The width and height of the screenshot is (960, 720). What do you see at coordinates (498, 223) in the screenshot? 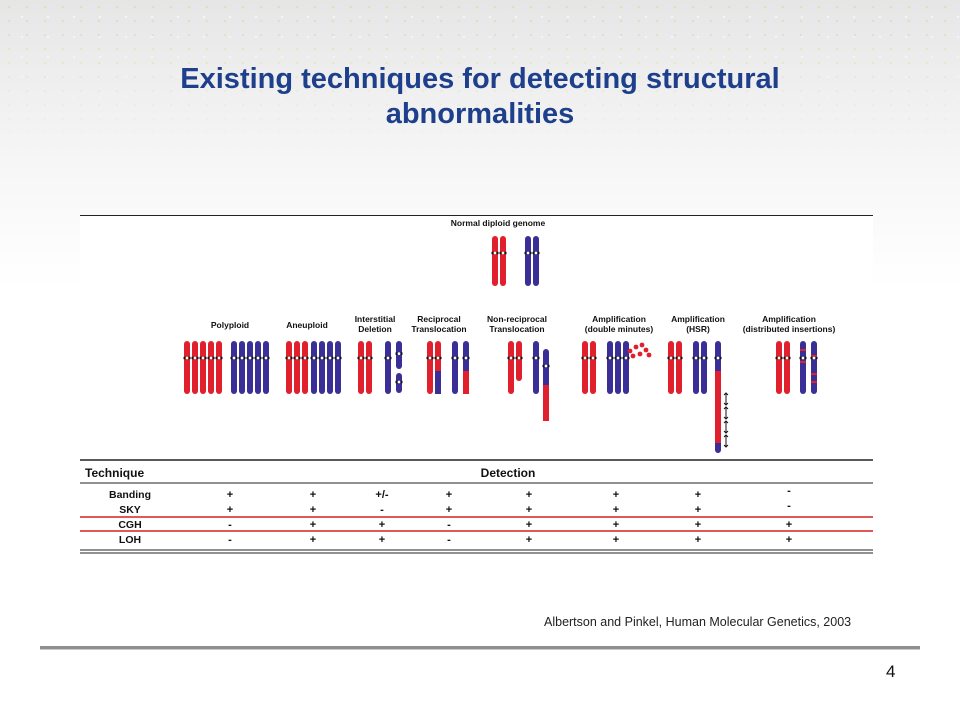
I see `normal-genome-label: Normal diploid genome` at bounding box center [498, 223].